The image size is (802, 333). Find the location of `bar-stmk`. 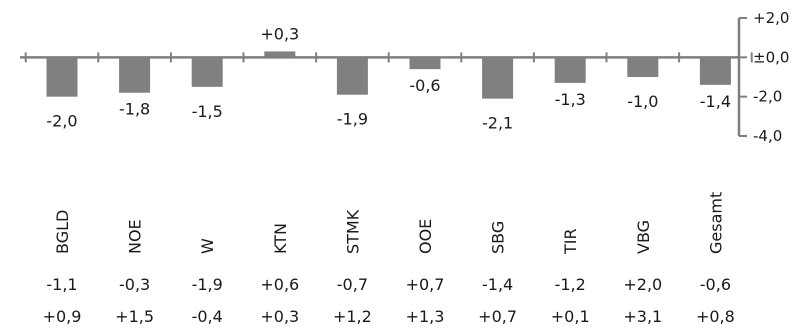

bar-stmk is located at coordinates (352, 76).